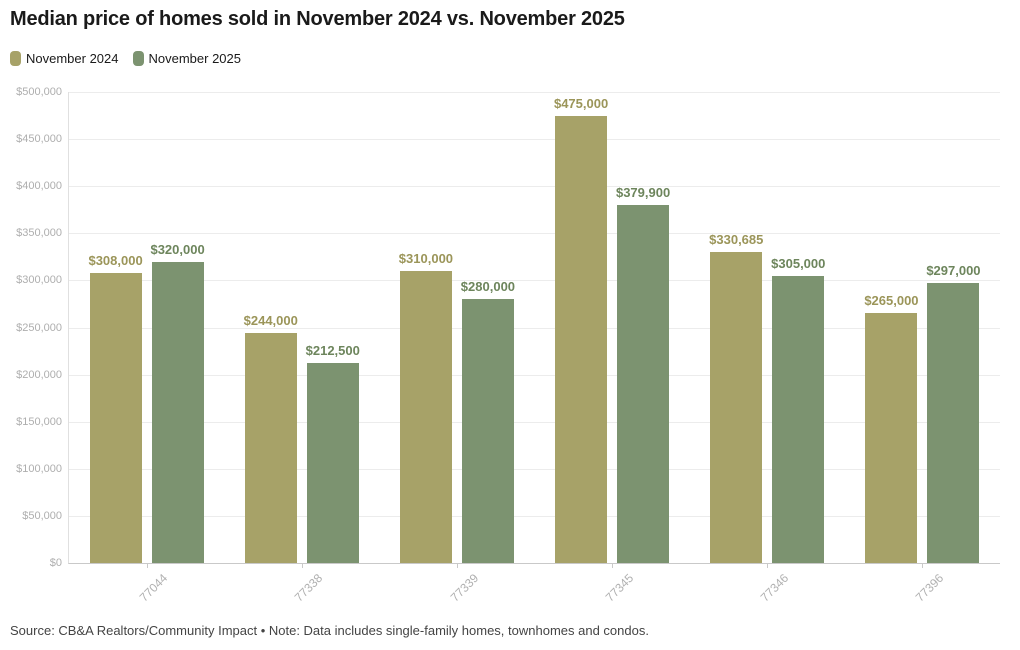  What do you see at coordinates (488, 287) in the screenshot?
I see `value-label-nov2025-77339: $280,000` at bounding box center [488, 287].